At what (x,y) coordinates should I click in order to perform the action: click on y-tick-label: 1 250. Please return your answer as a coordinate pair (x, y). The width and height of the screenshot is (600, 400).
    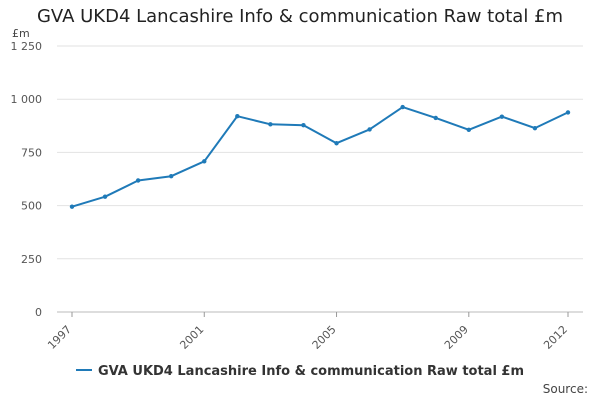
    Looking at the image, I should click on (27, 46).